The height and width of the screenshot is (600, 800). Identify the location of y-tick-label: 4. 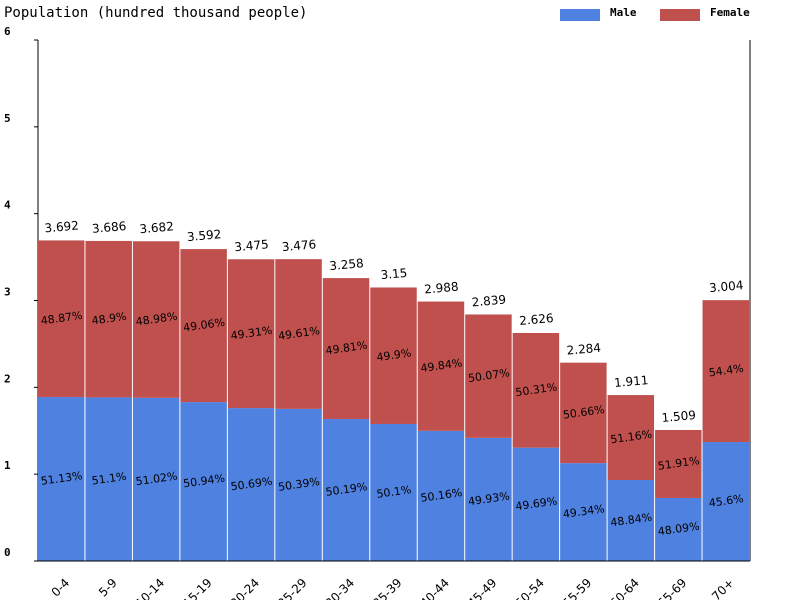
(7, 205).